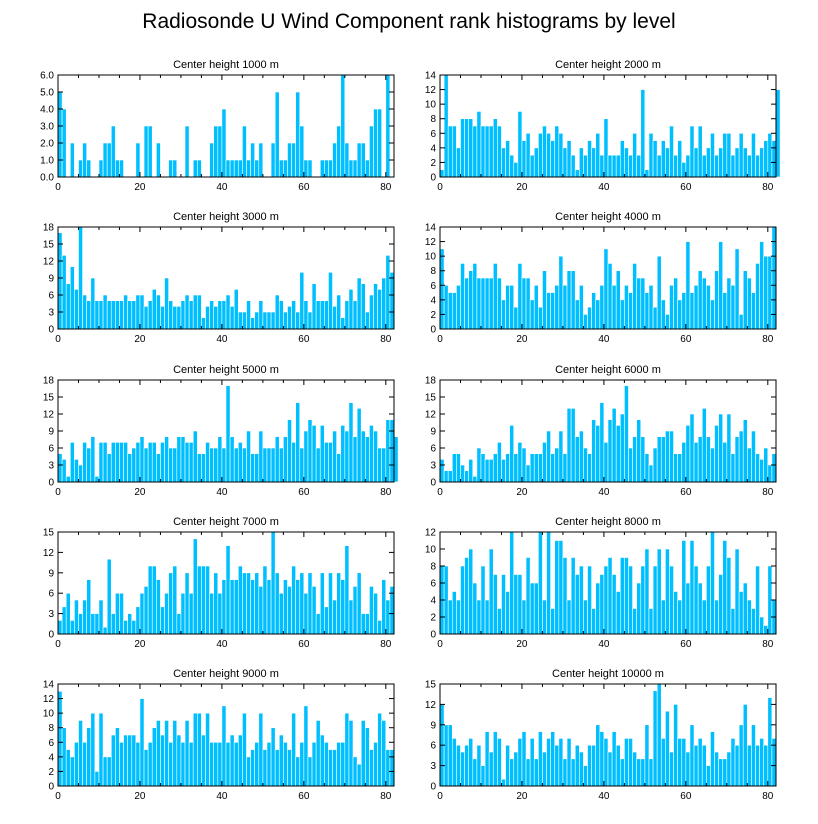  What do you see at coordinates (433, 601) in the screenshot?
I see `y-tick-label: 4` at bounding box center [433, 601].